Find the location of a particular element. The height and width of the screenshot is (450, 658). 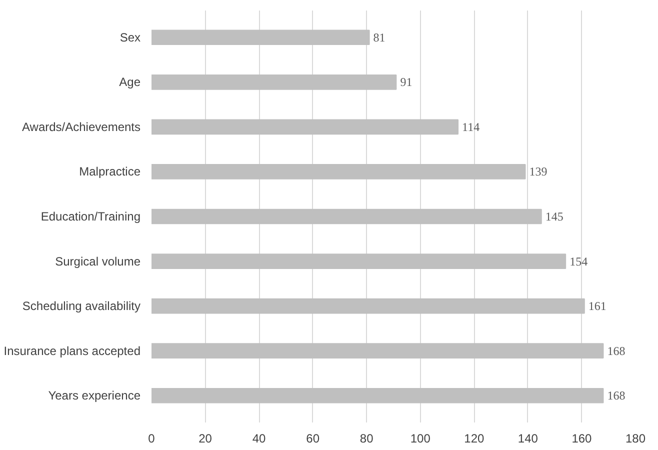

y-tick-label: Surgical volume is located at coordinates (98, 261).